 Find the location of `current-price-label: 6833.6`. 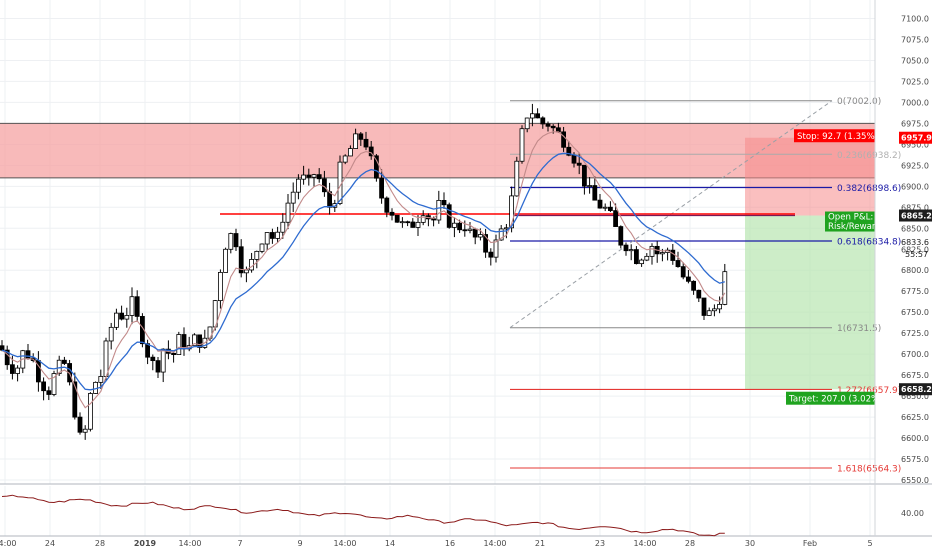

current-price-label: 6833.6 is located at coordinates (915, 242).